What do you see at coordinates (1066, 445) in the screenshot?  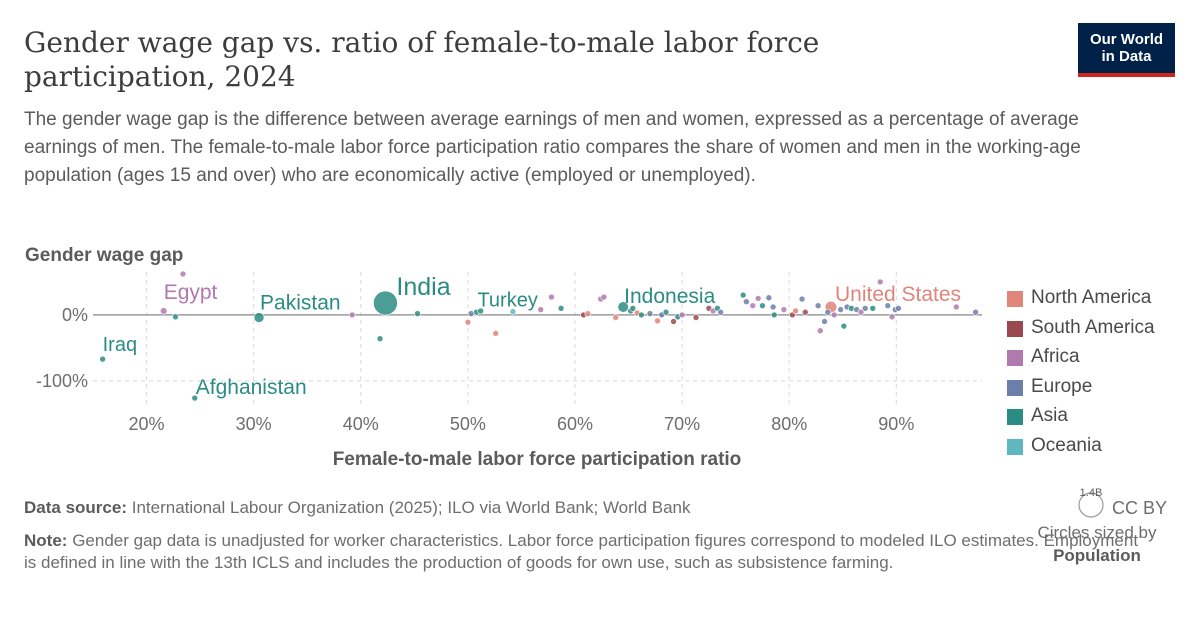 I see `legend-label: Oceania` at bounding box center [1066, 445].